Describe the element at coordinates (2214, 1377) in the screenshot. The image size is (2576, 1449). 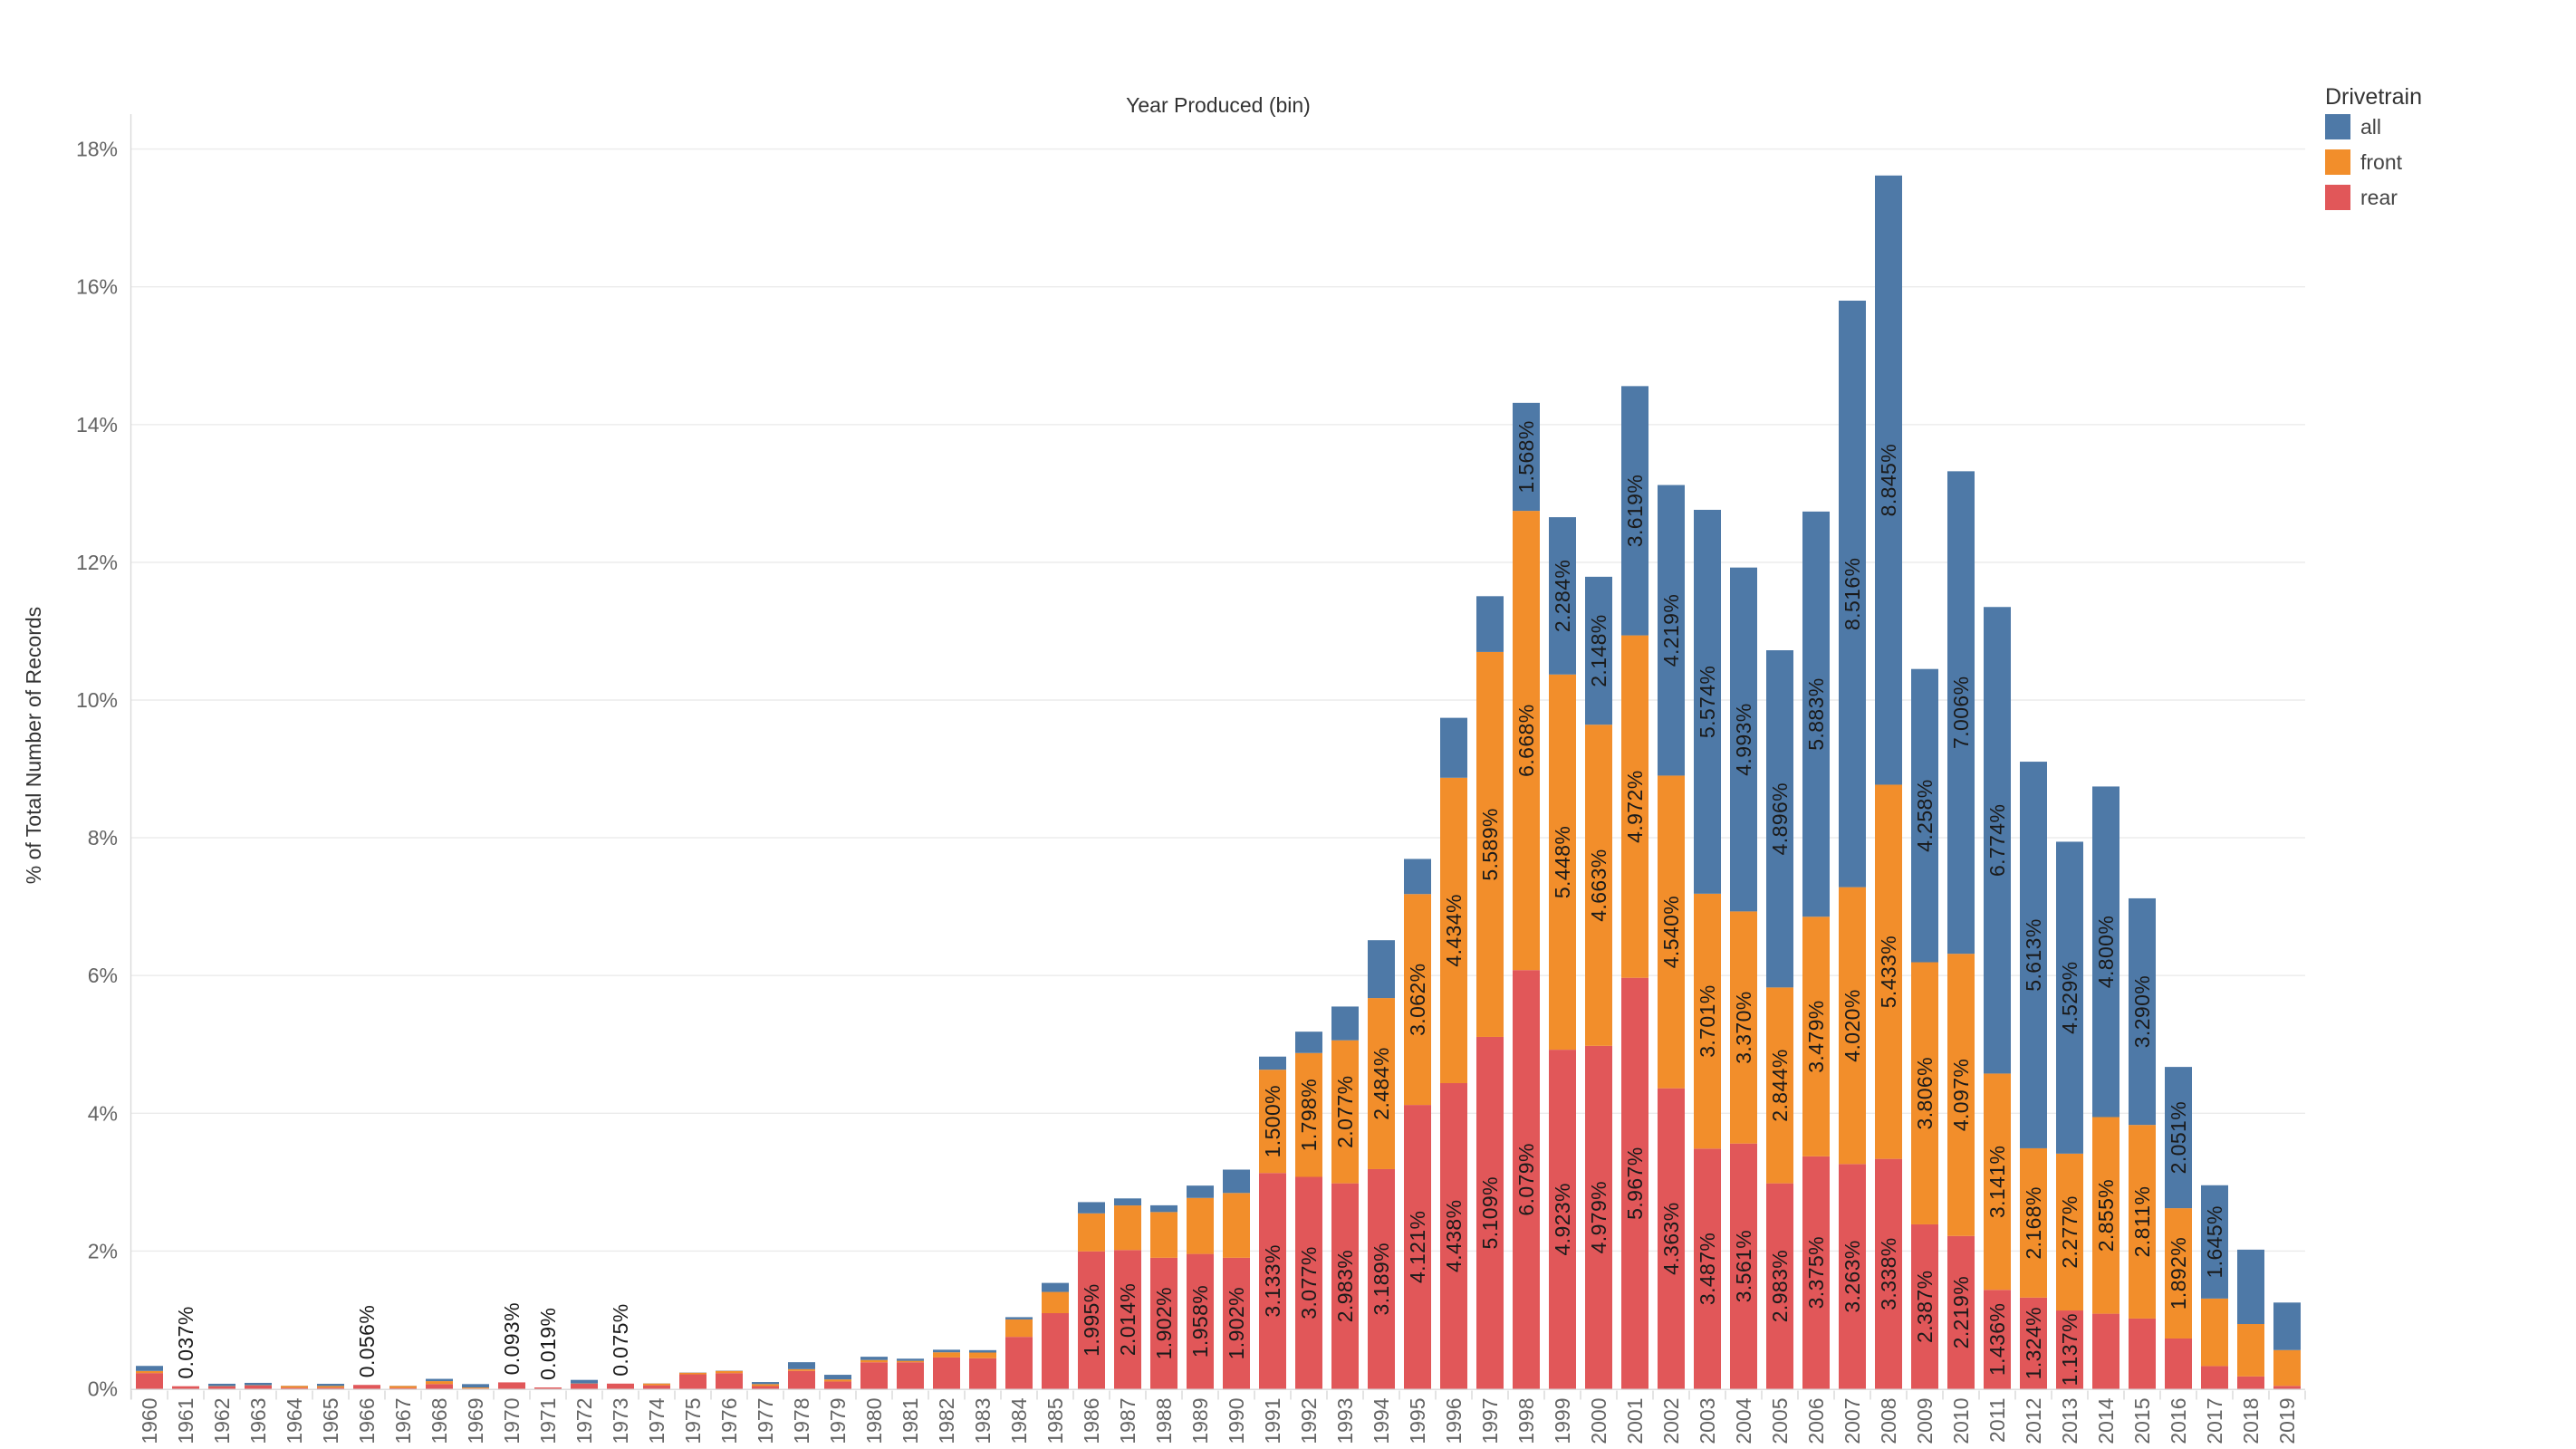
I see `bar-segment-rear-2017` at that location.